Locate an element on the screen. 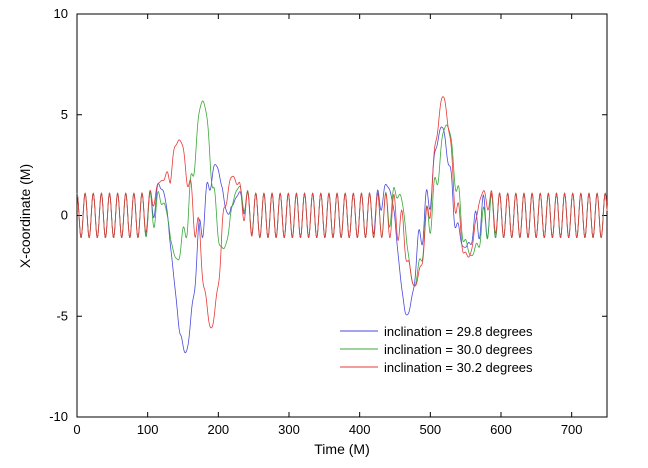 This screenshot has height=468, width=648. x-tick-label: 100 is located at coordinates (148, 429).